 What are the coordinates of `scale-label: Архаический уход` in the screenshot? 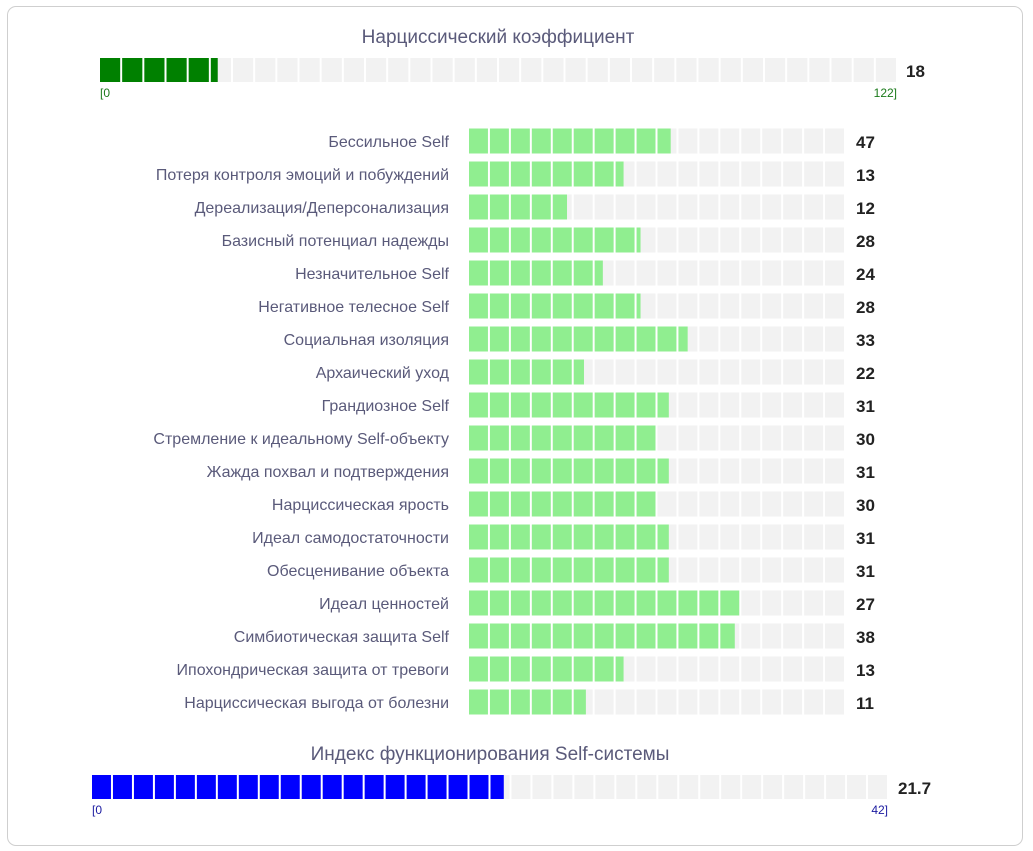 It's located at (383, 373).